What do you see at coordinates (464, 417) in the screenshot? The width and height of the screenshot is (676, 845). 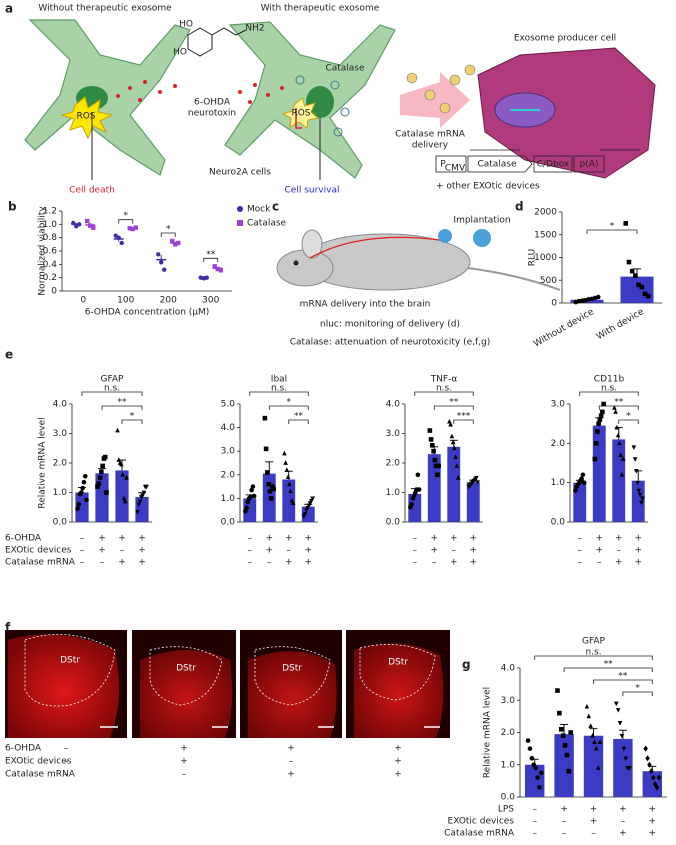 I see `sig-label: ***` at bounding box center [464, 417].